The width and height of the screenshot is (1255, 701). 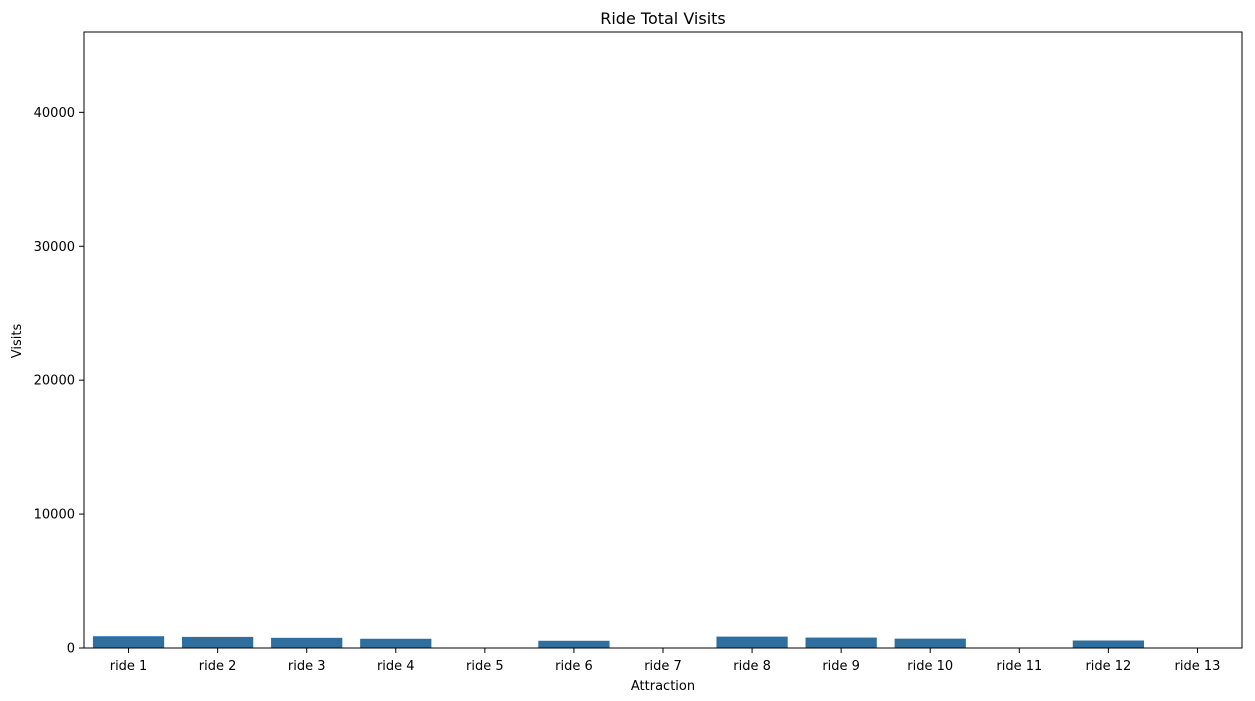 I want to click on y-tick-label: 30000, so click(x=54, y=247).